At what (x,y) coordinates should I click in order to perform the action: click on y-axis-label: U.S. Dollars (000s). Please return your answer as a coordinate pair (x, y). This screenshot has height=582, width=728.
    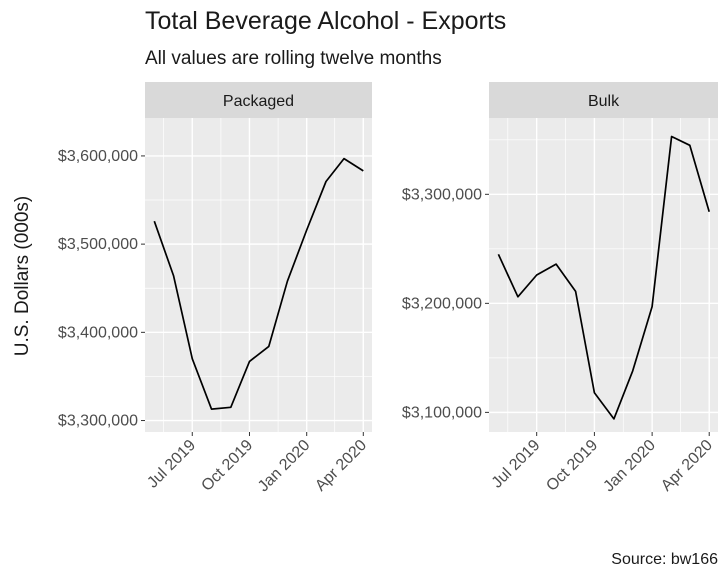
    Looking at the image, I should click on (22, 276).